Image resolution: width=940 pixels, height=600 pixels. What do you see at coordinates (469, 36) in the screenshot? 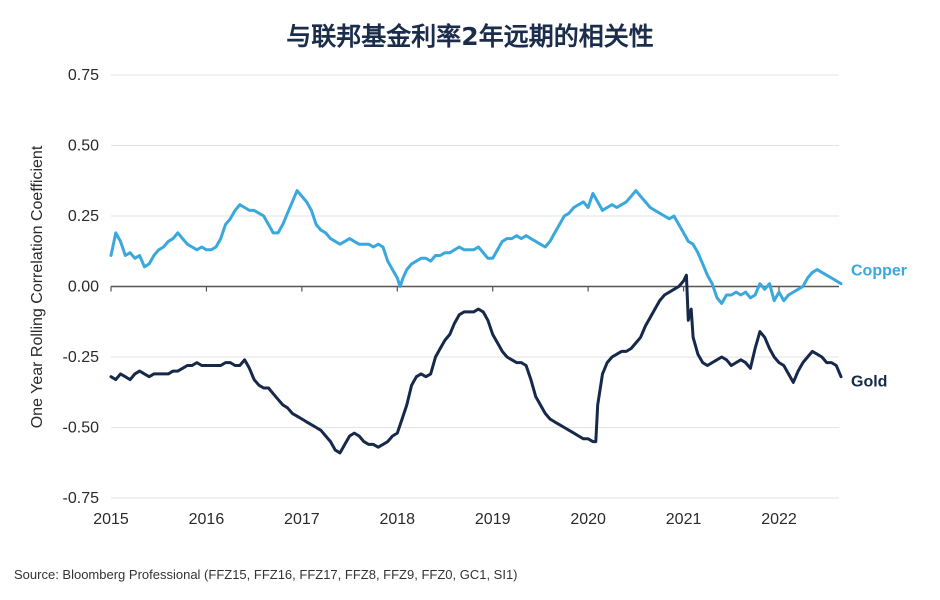
I see `chart-title: 与联邦基金利率2年远期的相关性` at bounding box center [469, 36].